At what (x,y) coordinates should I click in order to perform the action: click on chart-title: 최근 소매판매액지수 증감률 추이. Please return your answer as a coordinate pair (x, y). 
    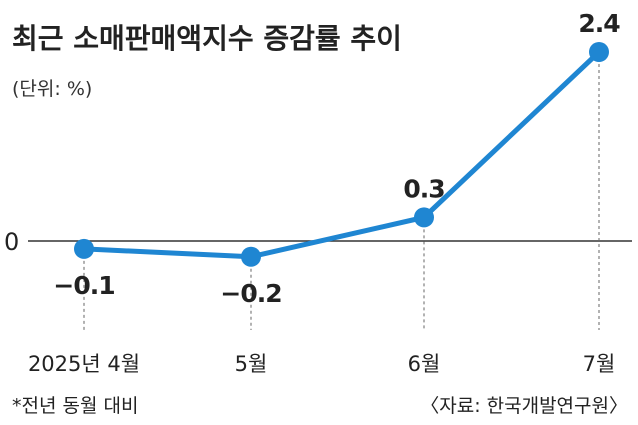
    Looking at the image, I should click on (207, 38).